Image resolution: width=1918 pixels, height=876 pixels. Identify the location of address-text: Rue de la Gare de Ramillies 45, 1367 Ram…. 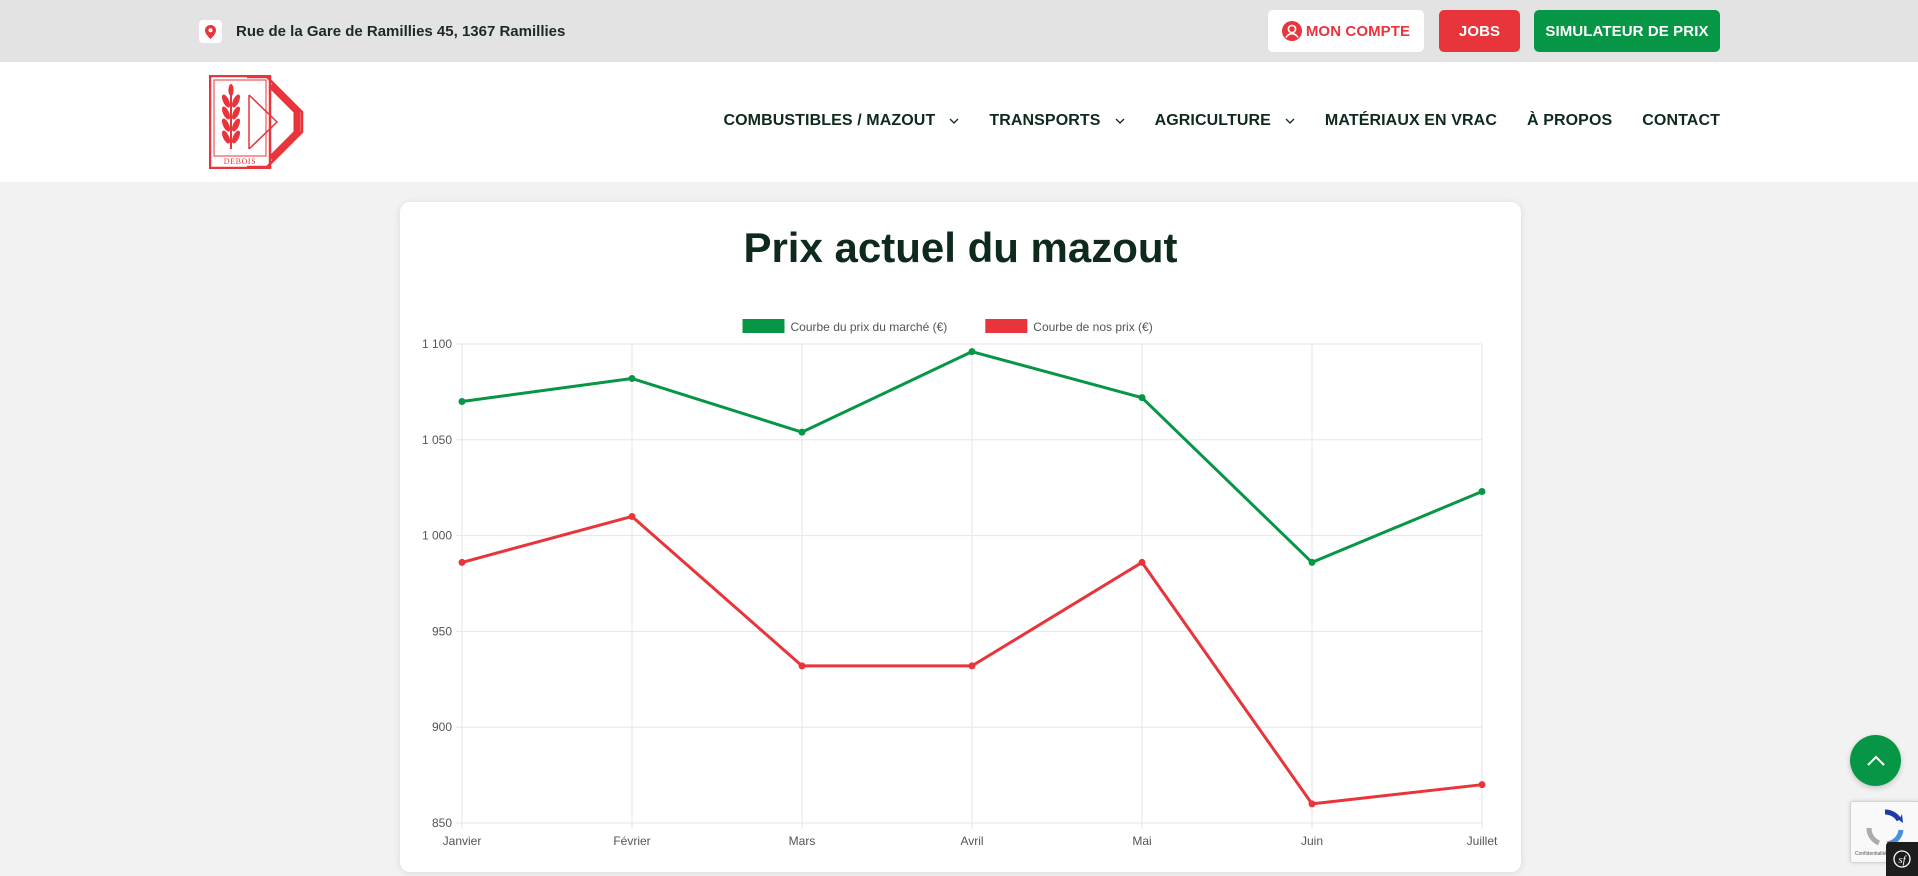
(401, 31).